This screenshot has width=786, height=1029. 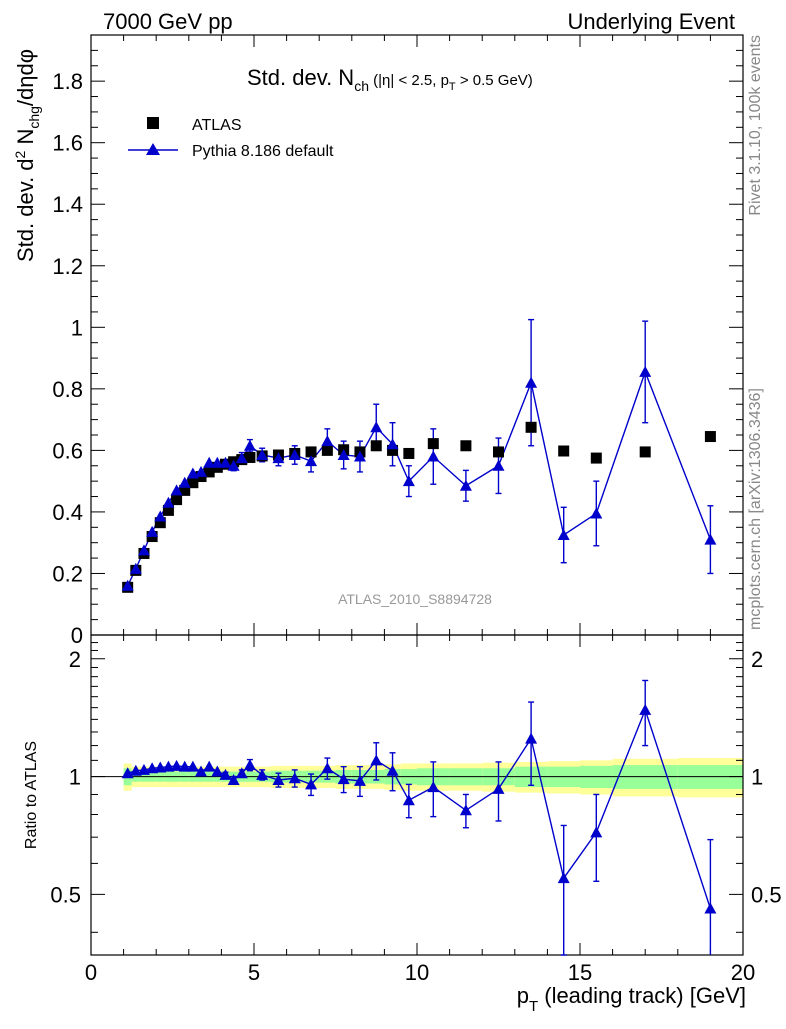 What do you see at coordinates (91, 972) in the screenshot?
I see `x-tick-label: 0` at bounding box center [91, 972].